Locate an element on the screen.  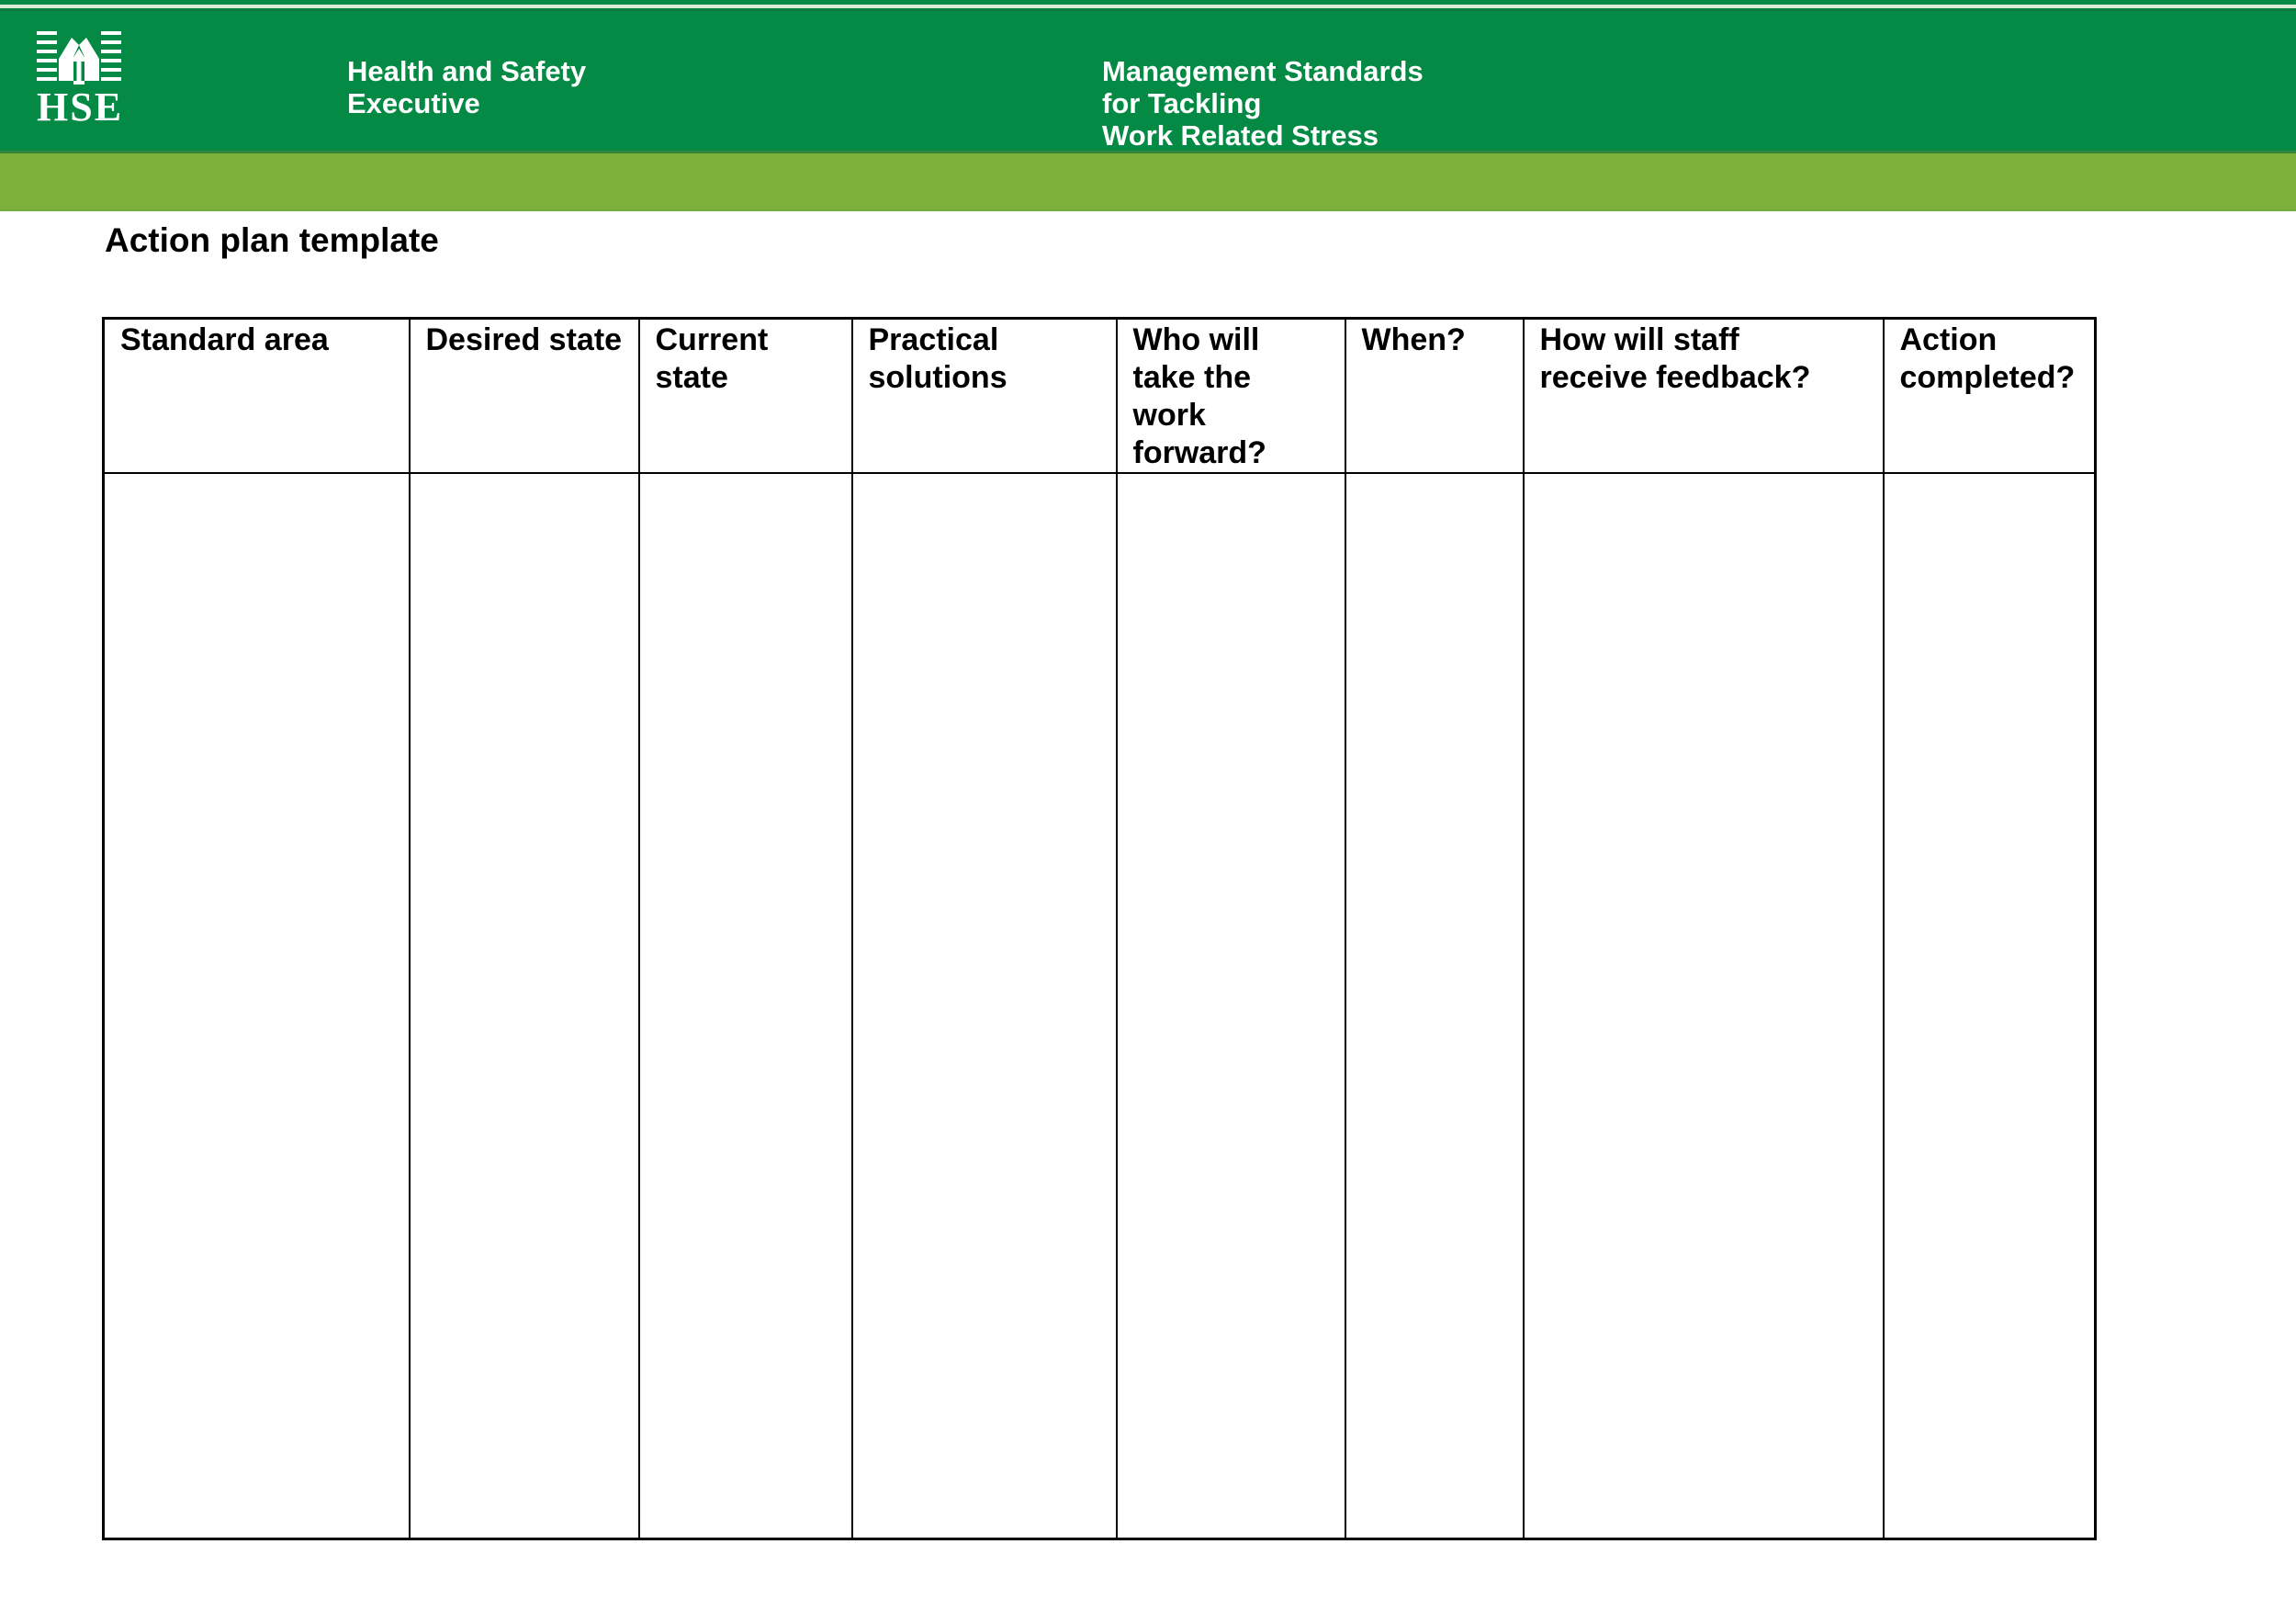
banner-dark-band is located at coordinates (1148, 81).